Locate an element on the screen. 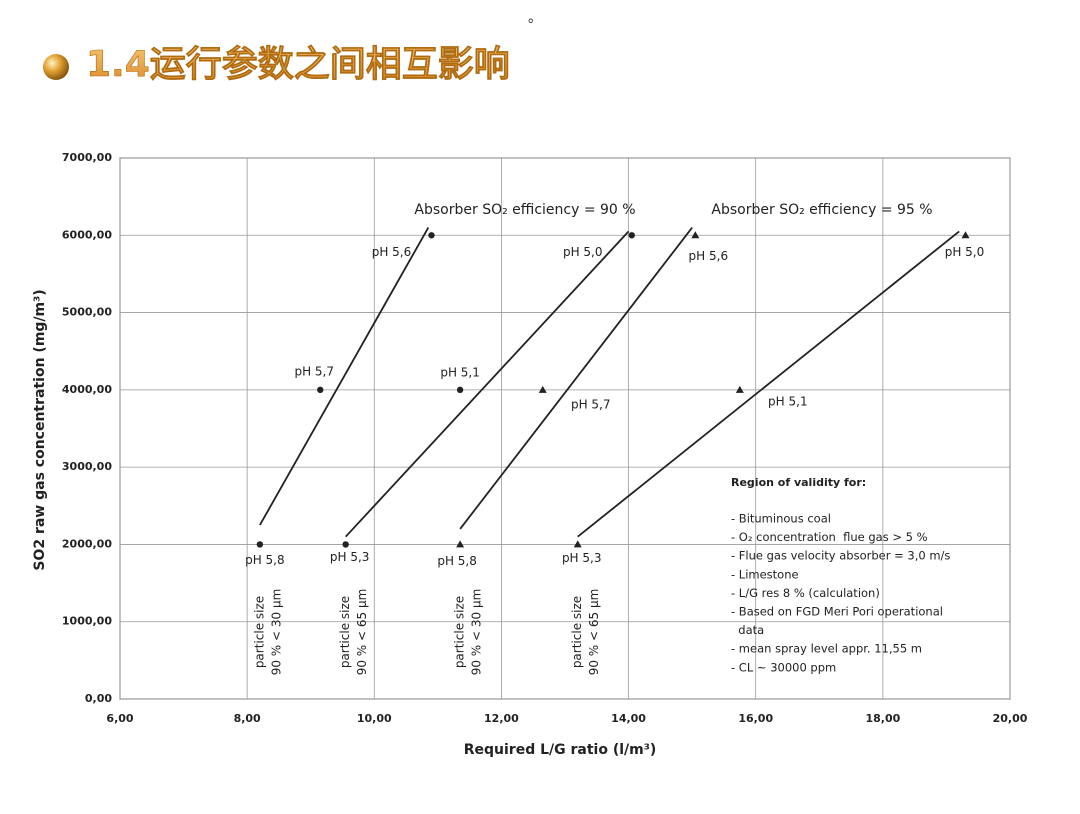 This screenshot has width=1080, height=814. x-tick-label: 8,00 is located at coordinates (247, 718).